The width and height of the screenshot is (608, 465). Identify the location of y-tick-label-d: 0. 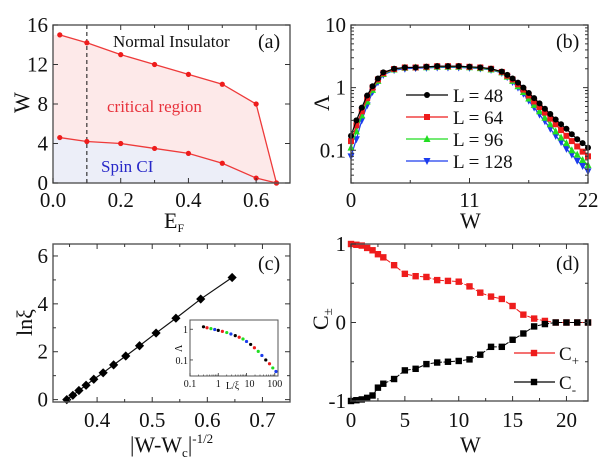
(341, 323).